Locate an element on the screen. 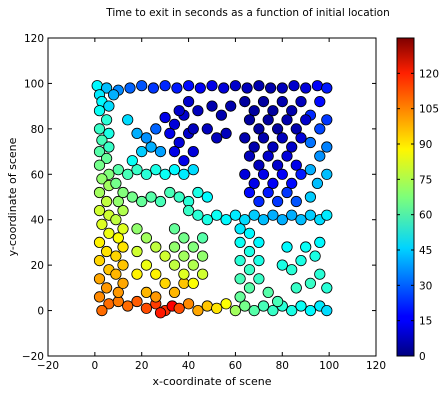  y-axis-label: y-coordinate of scene is located at coordinates (12, 196).